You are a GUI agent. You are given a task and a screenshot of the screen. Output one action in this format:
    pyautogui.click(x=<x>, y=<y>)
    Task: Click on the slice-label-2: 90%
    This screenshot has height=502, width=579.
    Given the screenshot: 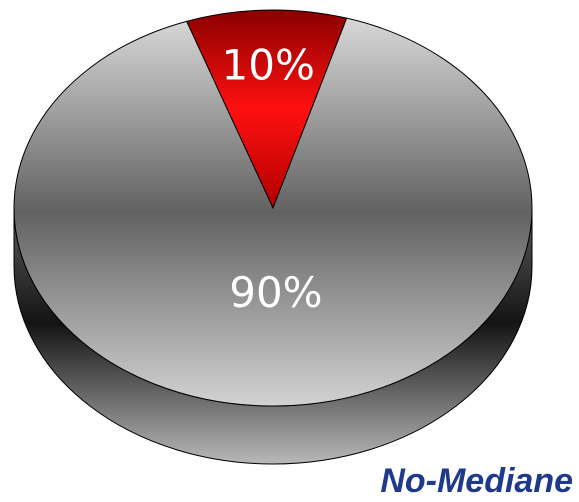 What is the action you would take?
    pyautogui.click(x=275, y=292)
    